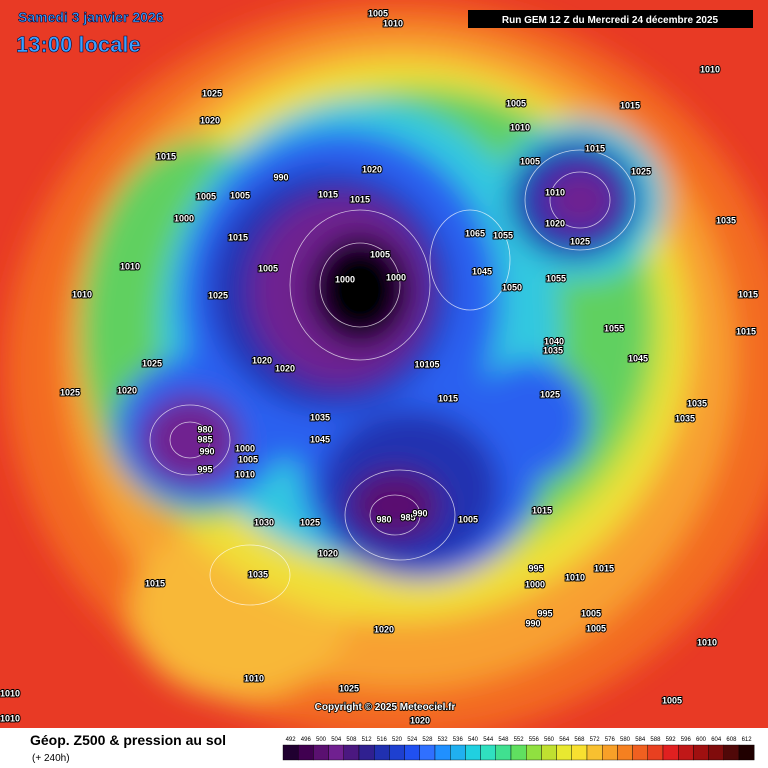 Image resolution: width=768 pixels, height=768 pixels. What do you see at coordinates (625, 740) in the screenshot?
I see `colorbar-tick-label: 580` at bounding box center [625, 740].